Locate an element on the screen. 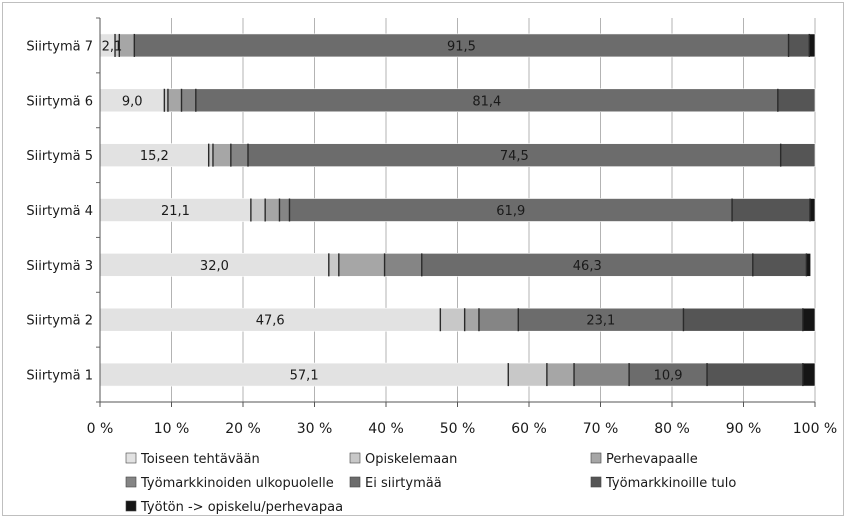 This screenshot has height=522, width=846. data-label-siirtymä-5-ei-siirtymaa: 74,5 is located at coordinates (514, 156).